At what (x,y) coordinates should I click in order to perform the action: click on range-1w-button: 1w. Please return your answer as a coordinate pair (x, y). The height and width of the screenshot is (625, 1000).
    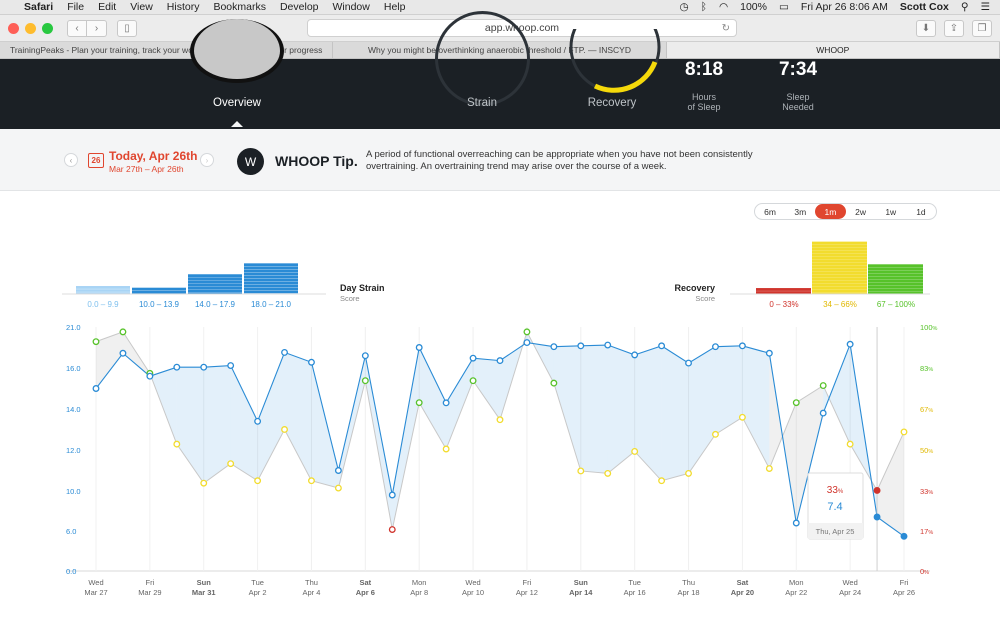
    Looking at the image, I should click on (891, 211).